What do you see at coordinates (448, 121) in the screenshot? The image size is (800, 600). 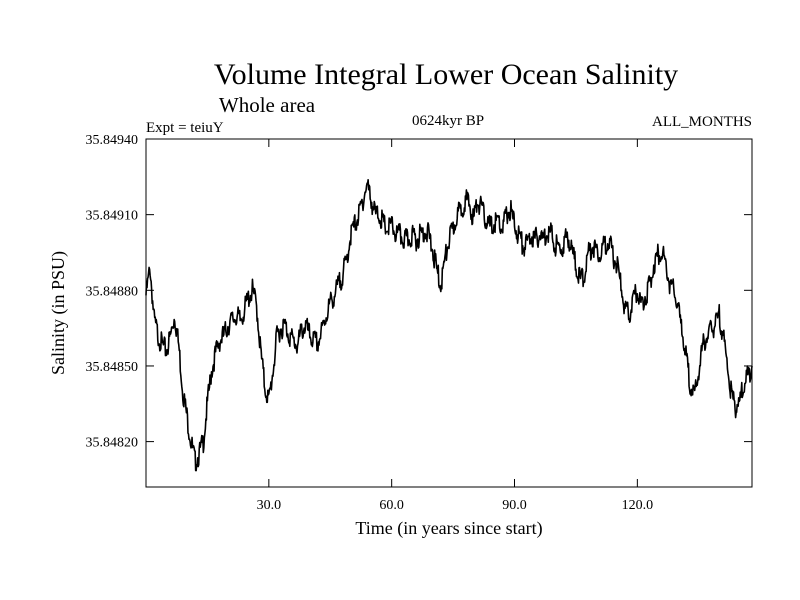 I see `period-label: 0624kyr BP` at bounding box center [448, 121].